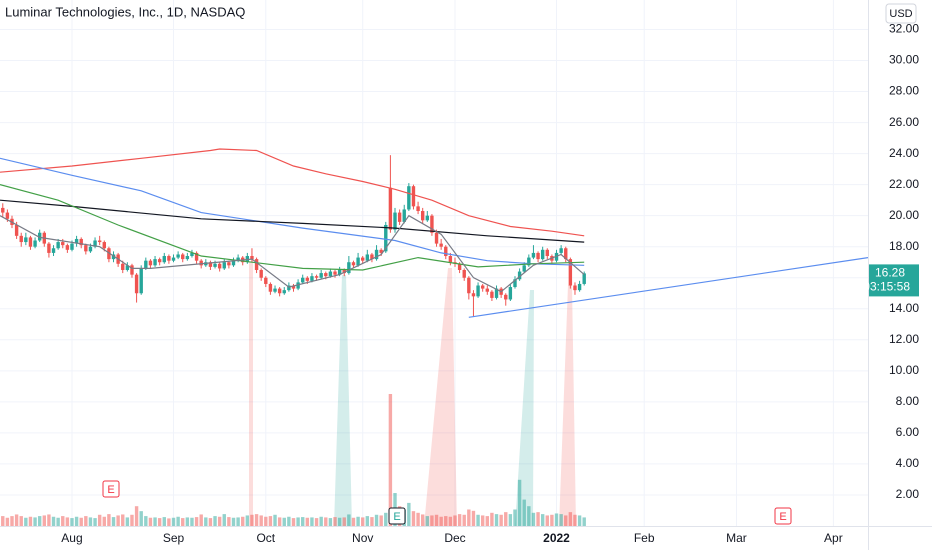 The height and width of the screenshot is (550, 932). What do you see at coordinates (904, 29) in the screenshot?
I see `y-tick-label: 32.00` at bounding box center [904, 29].